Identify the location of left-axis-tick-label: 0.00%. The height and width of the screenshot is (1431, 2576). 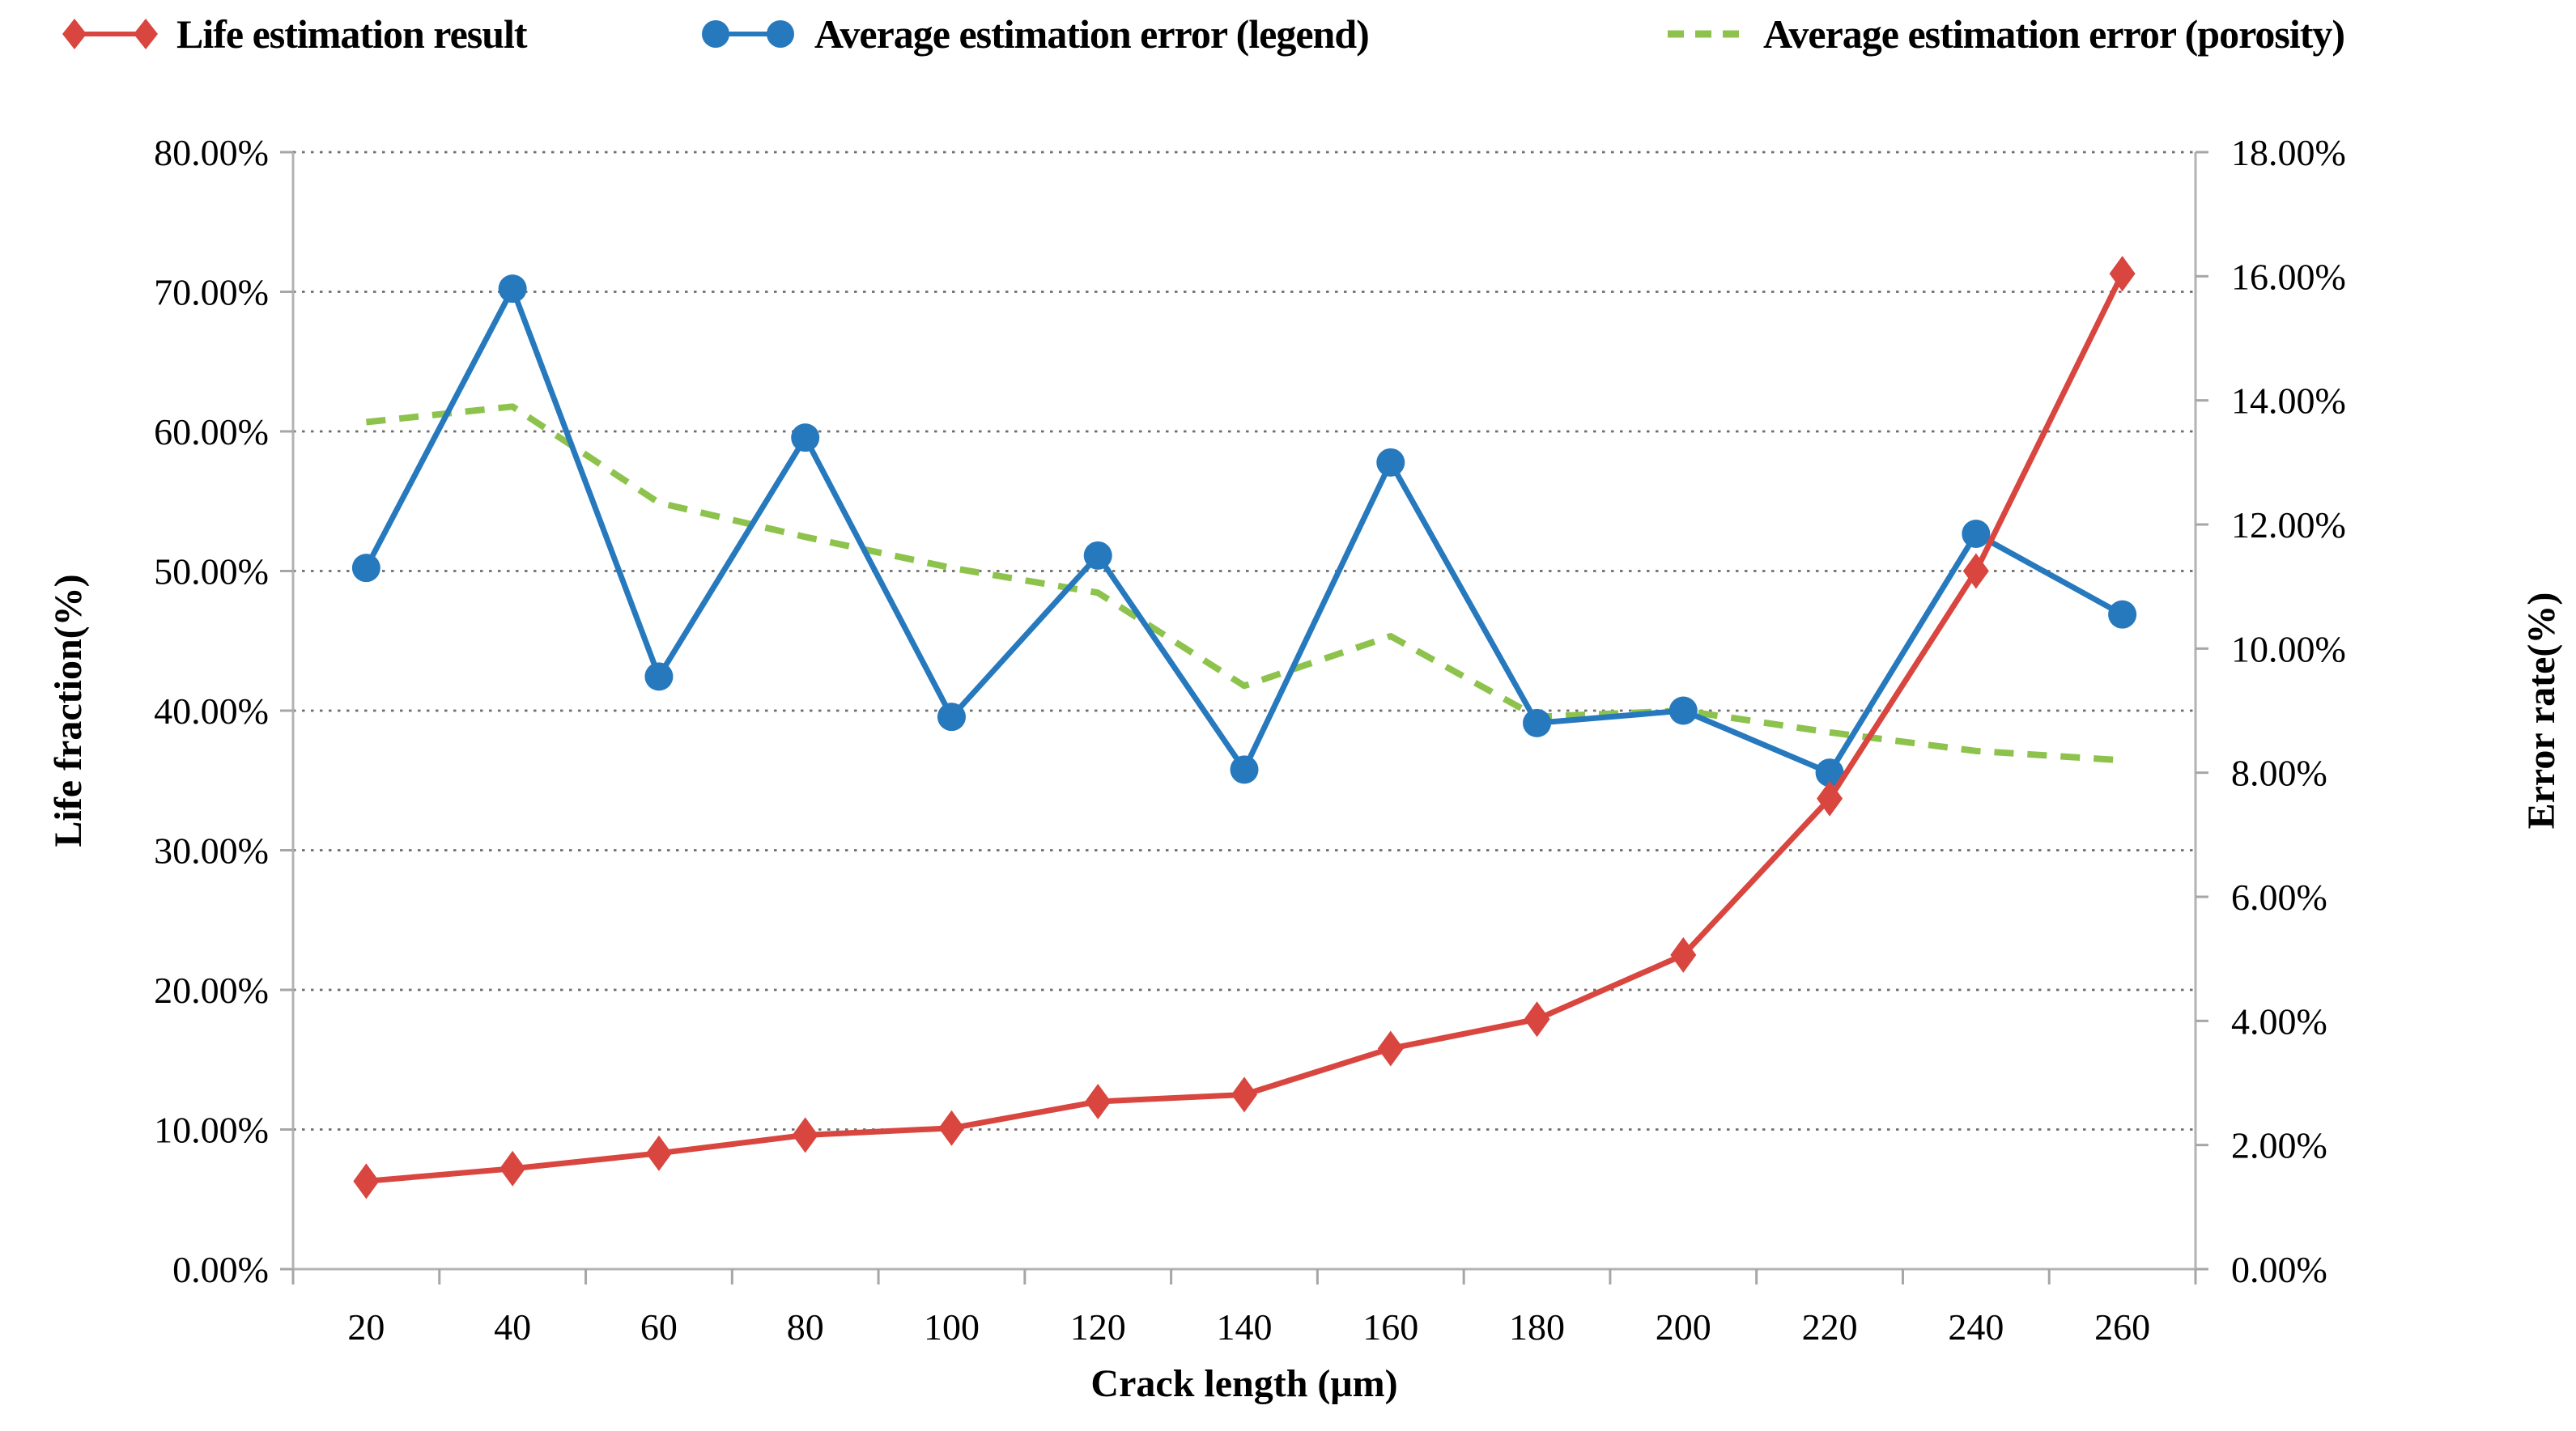
(220, 1269).